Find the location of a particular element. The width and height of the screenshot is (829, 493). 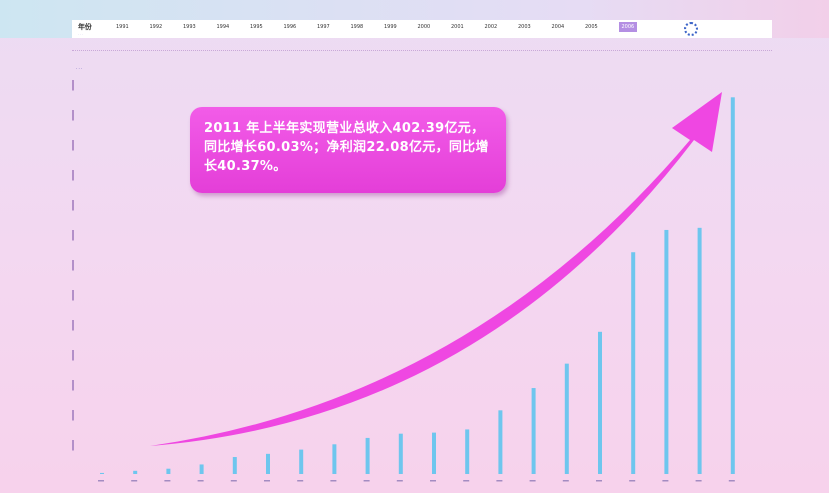

year-tab-1998: 1998 is located at coordinates (357, 27).